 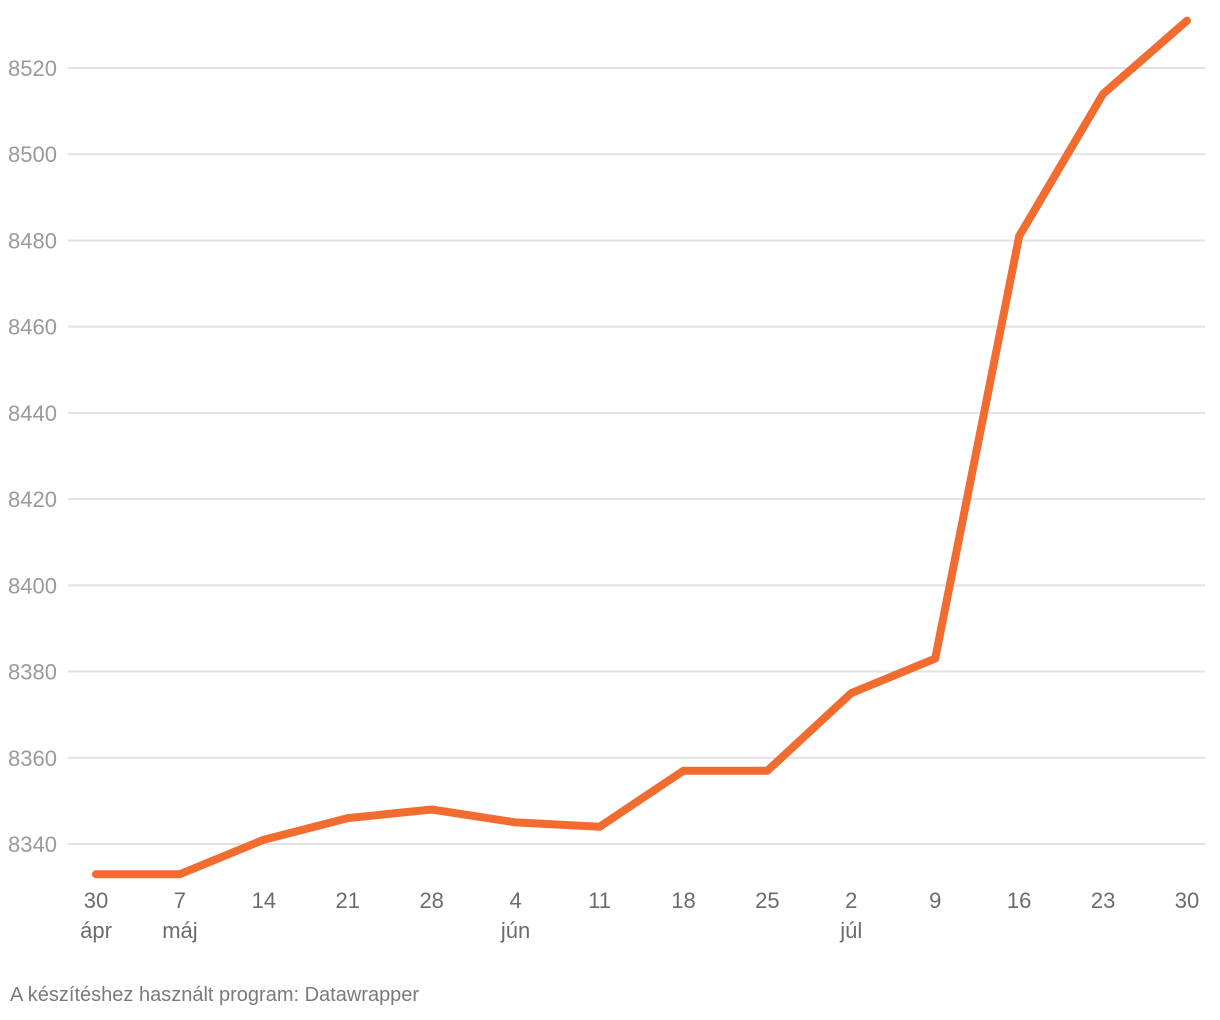 What do you see at coordinates (32, 327) in the screenshot?
I see `y-tick-label: 8460` at bounding box center [32, 327].